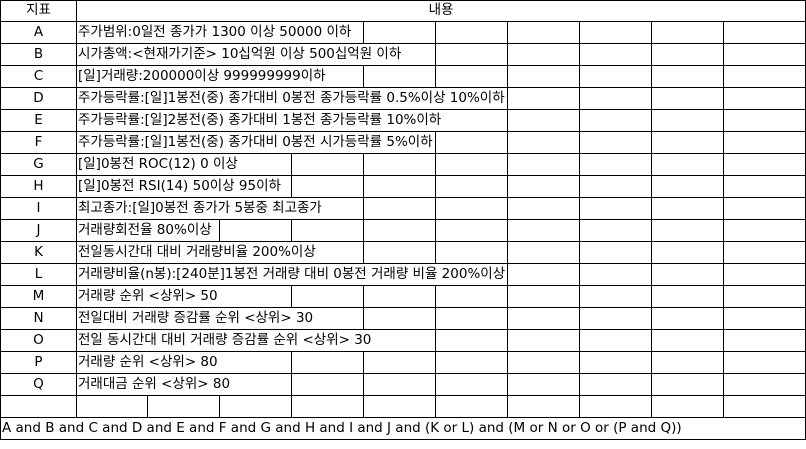  Describe the element at coordinates (203, 76) in the screenshot. I see `condition-cell: [일]거래량:200000이상 999999999이하` at that location.